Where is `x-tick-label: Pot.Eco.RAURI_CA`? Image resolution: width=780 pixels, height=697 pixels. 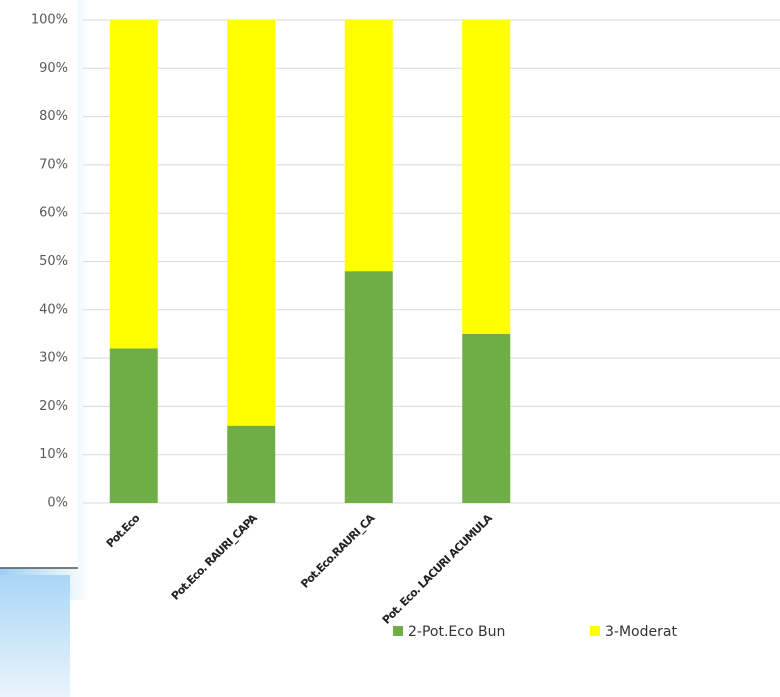
x-tick-label: Pot.Eco.RAURI_CA is located at coordinates (338, 551).